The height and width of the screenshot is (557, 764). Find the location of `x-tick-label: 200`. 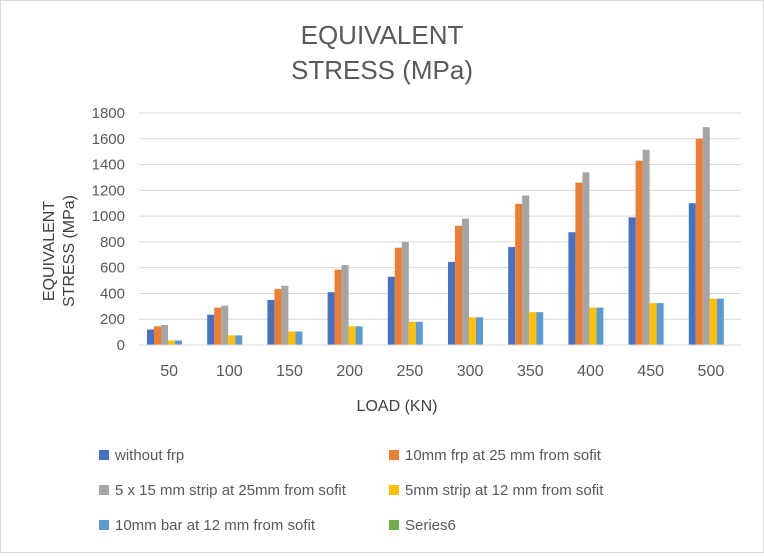

x-tick-label: 200 is located at coordinates (349, 371).